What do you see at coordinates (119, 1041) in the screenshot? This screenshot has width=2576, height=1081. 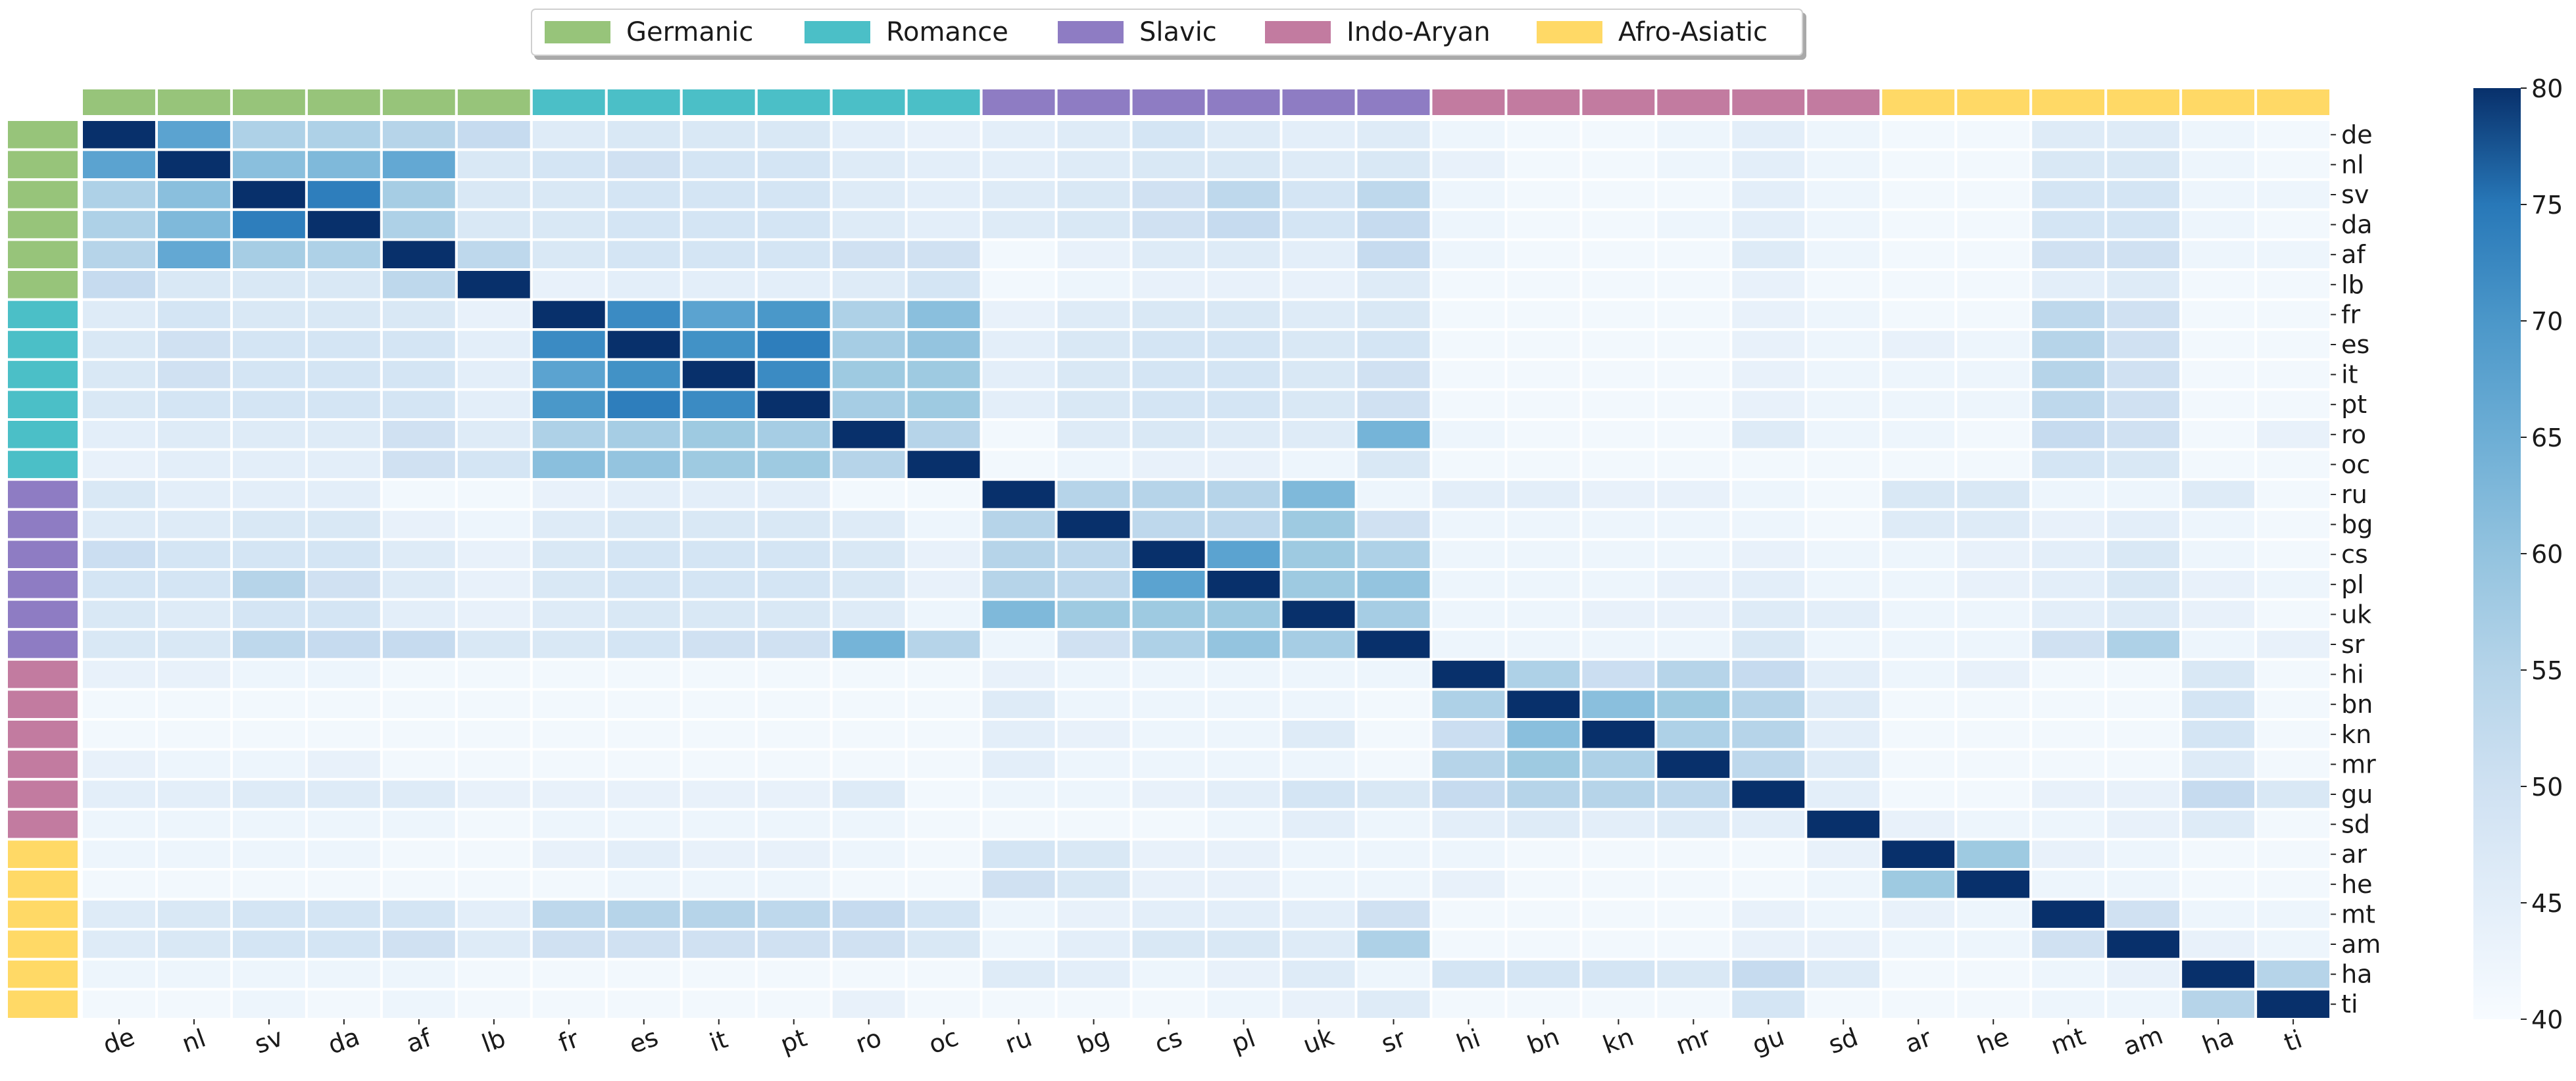 I see `x-tick-label: de` at bounding box center [119, 1041].